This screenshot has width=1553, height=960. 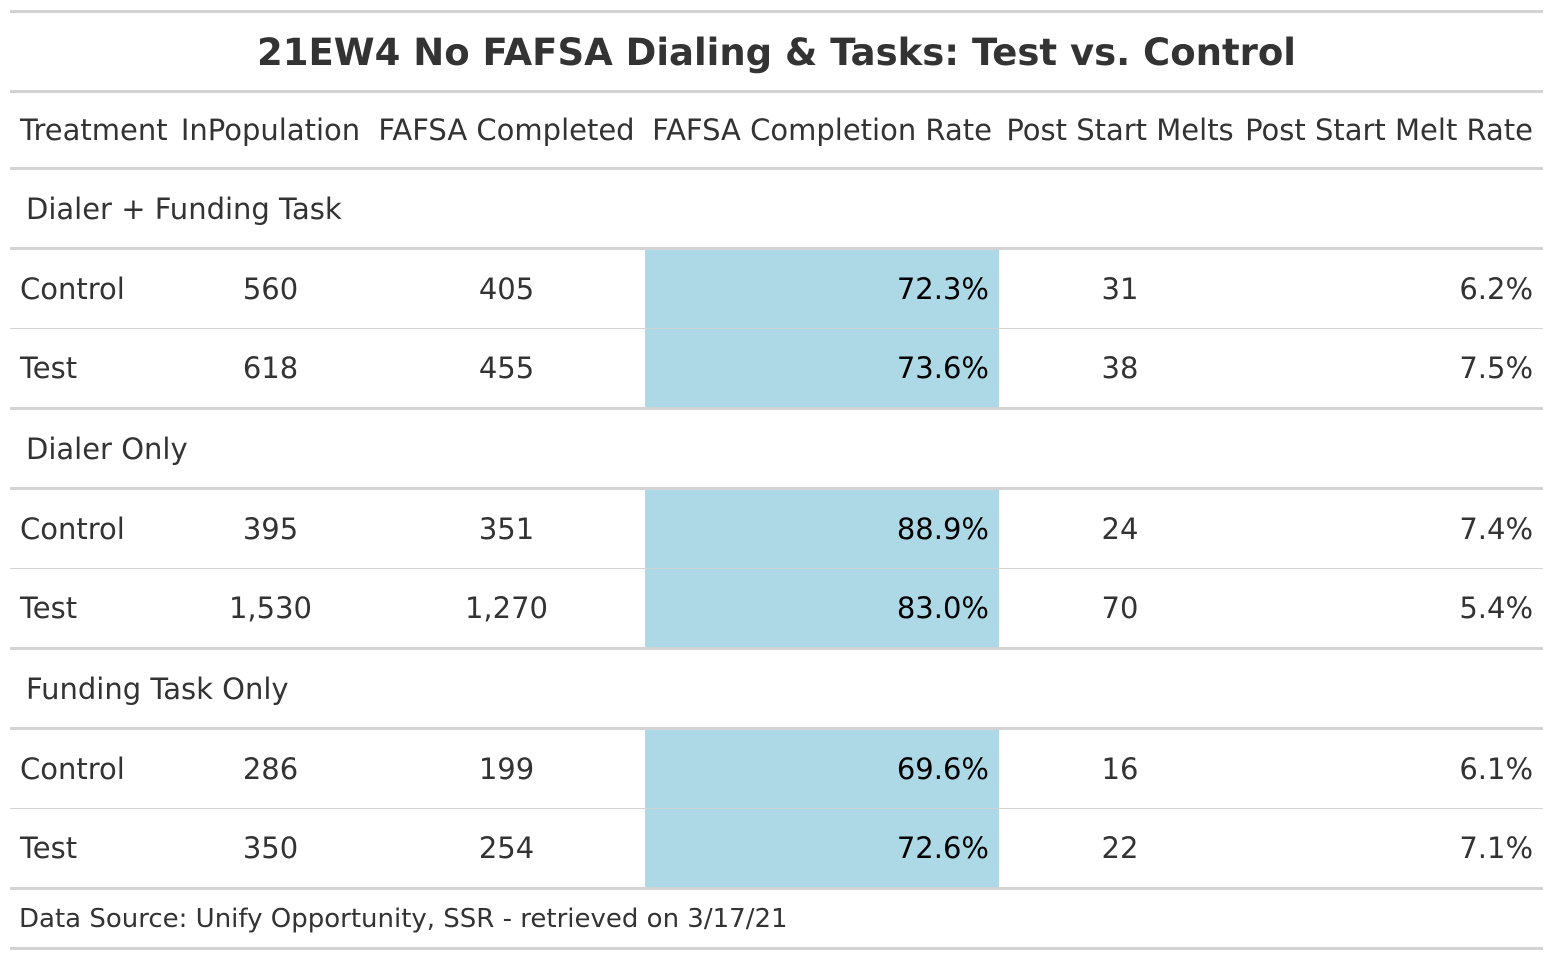 I want to click on cell-fafsa-completed: 1,270, so click(x=506, y=609).